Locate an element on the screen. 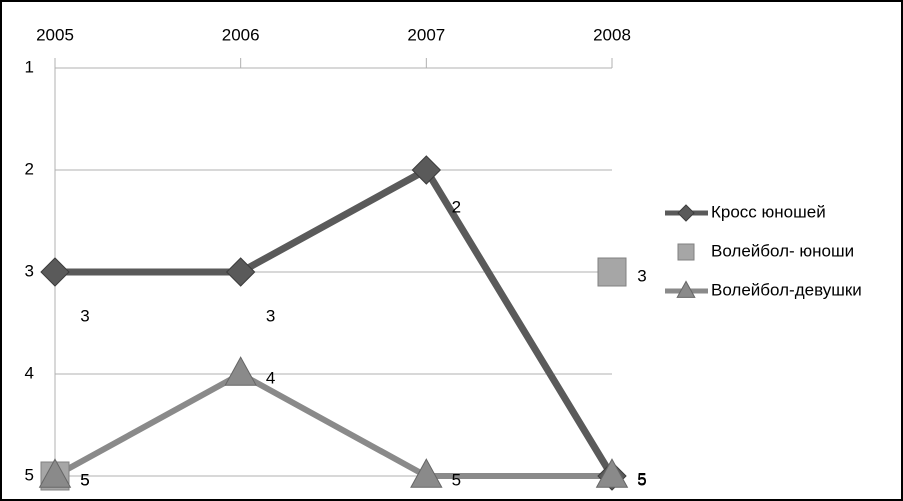 This screenshot has height=501, width=903. x-tick-label: 2006 is located at coordinates (241, 34).